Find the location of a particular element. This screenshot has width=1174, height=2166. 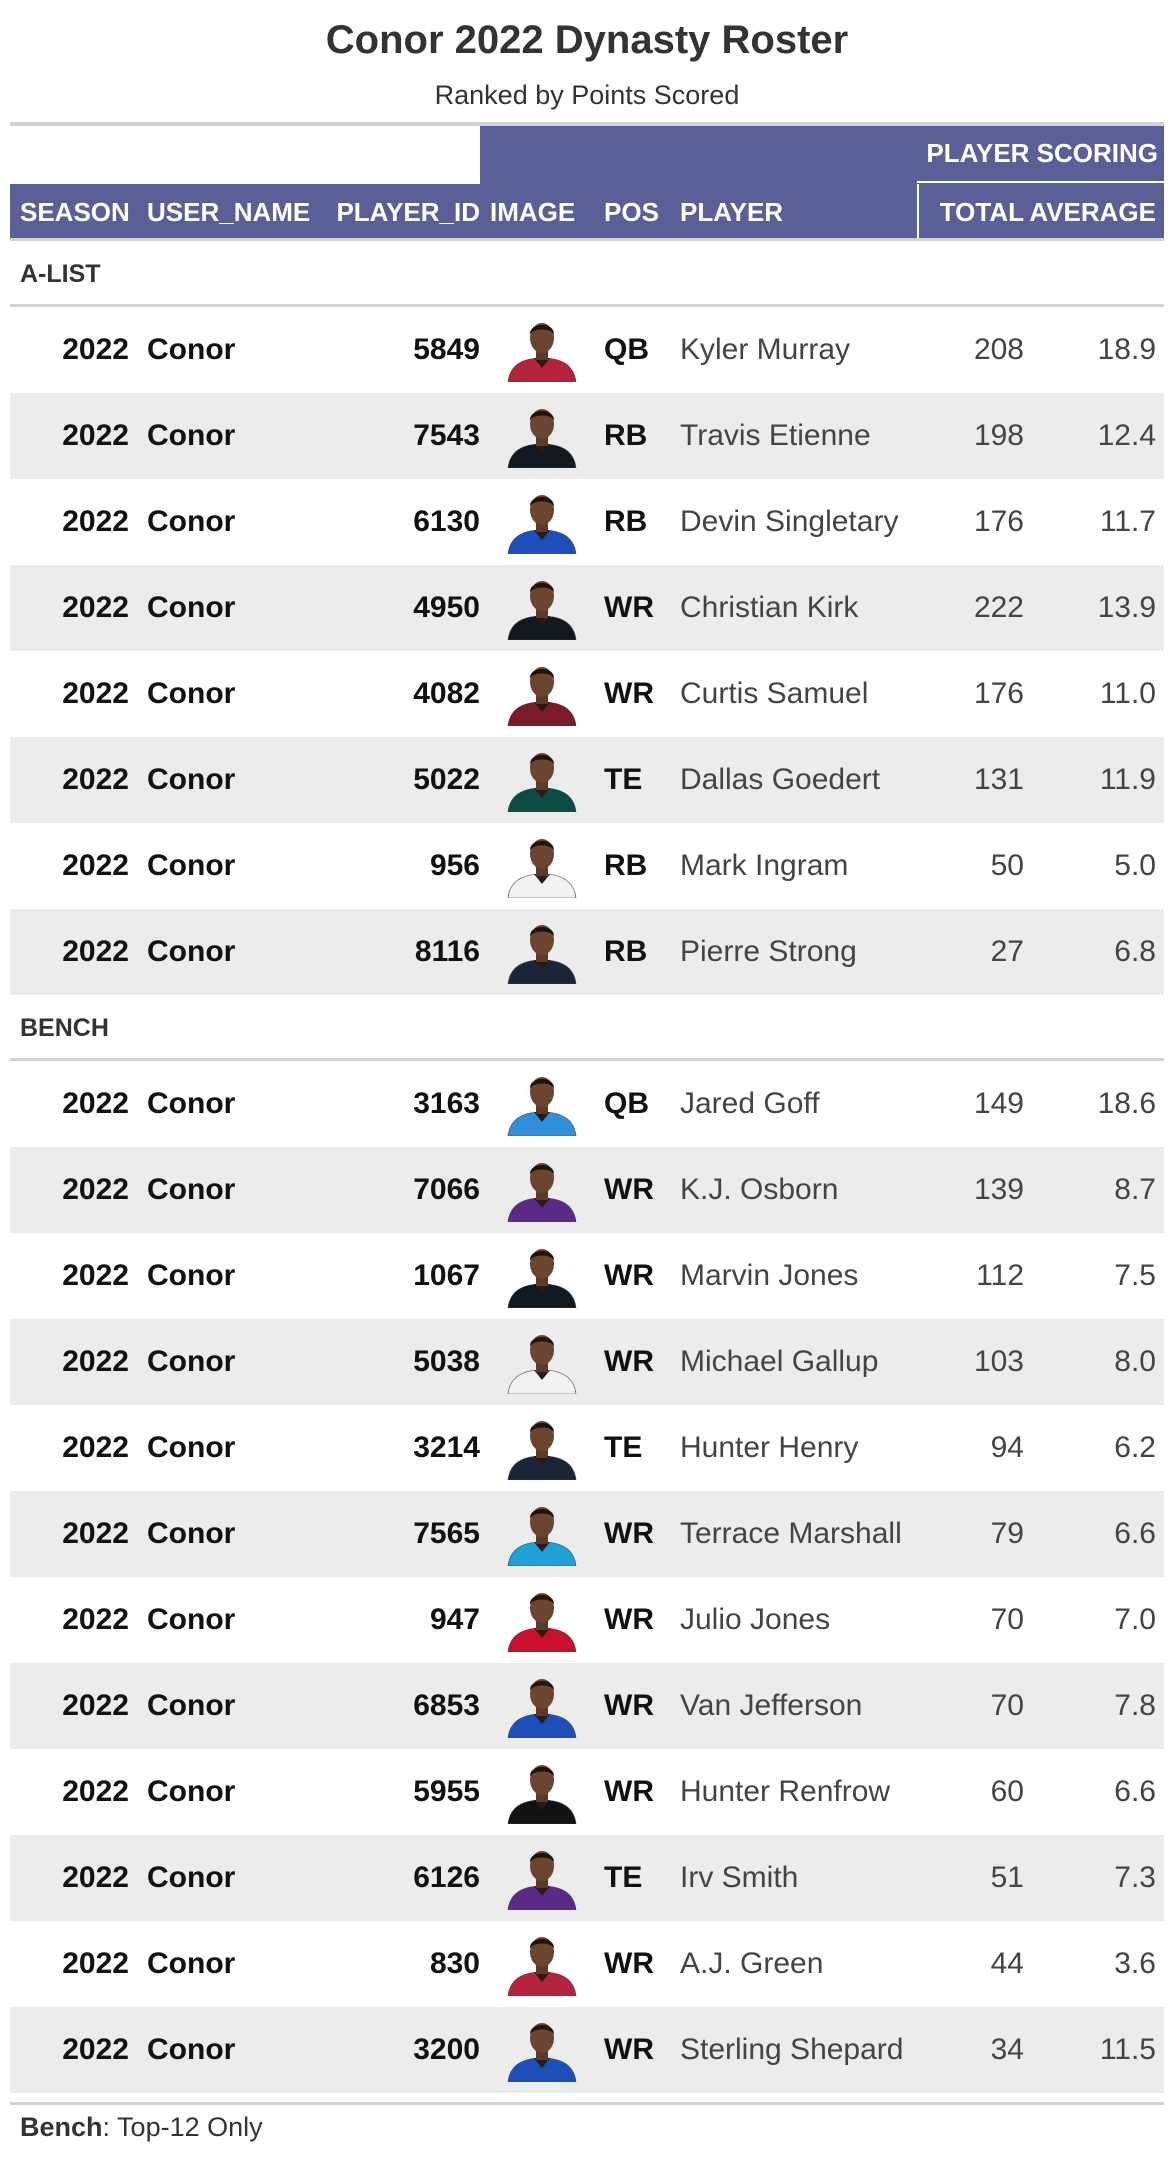

group-label-a-list: A-LIST is located at coordinates (60, 273).